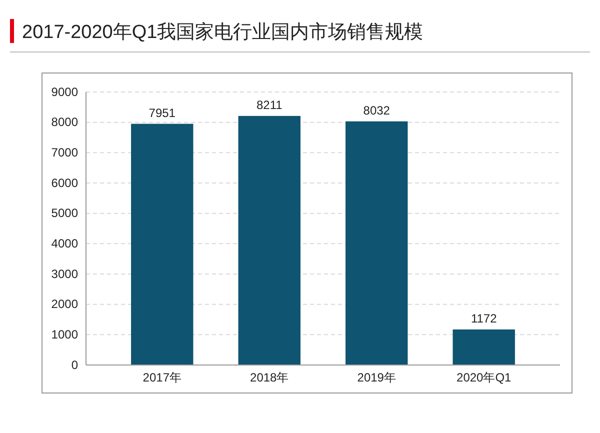 The image size is (600, 433). Describe the element at coordinates (64, 122) in the screenshot. I see `y-tick-label: 8000` at that location.